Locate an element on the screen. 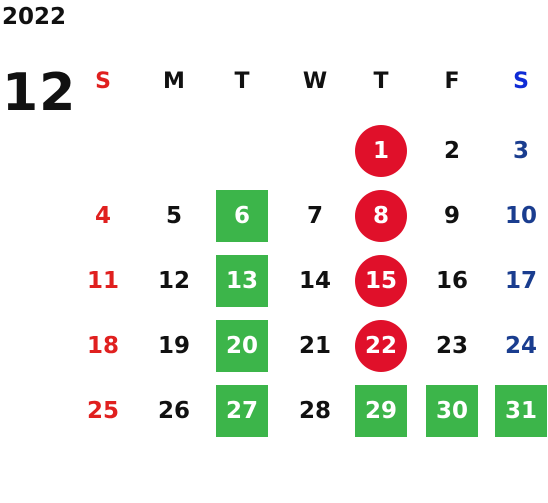 Image resolution: width=548 pixels, height=503 pixels. day-12: 12 is located at coordinates (173, 281).